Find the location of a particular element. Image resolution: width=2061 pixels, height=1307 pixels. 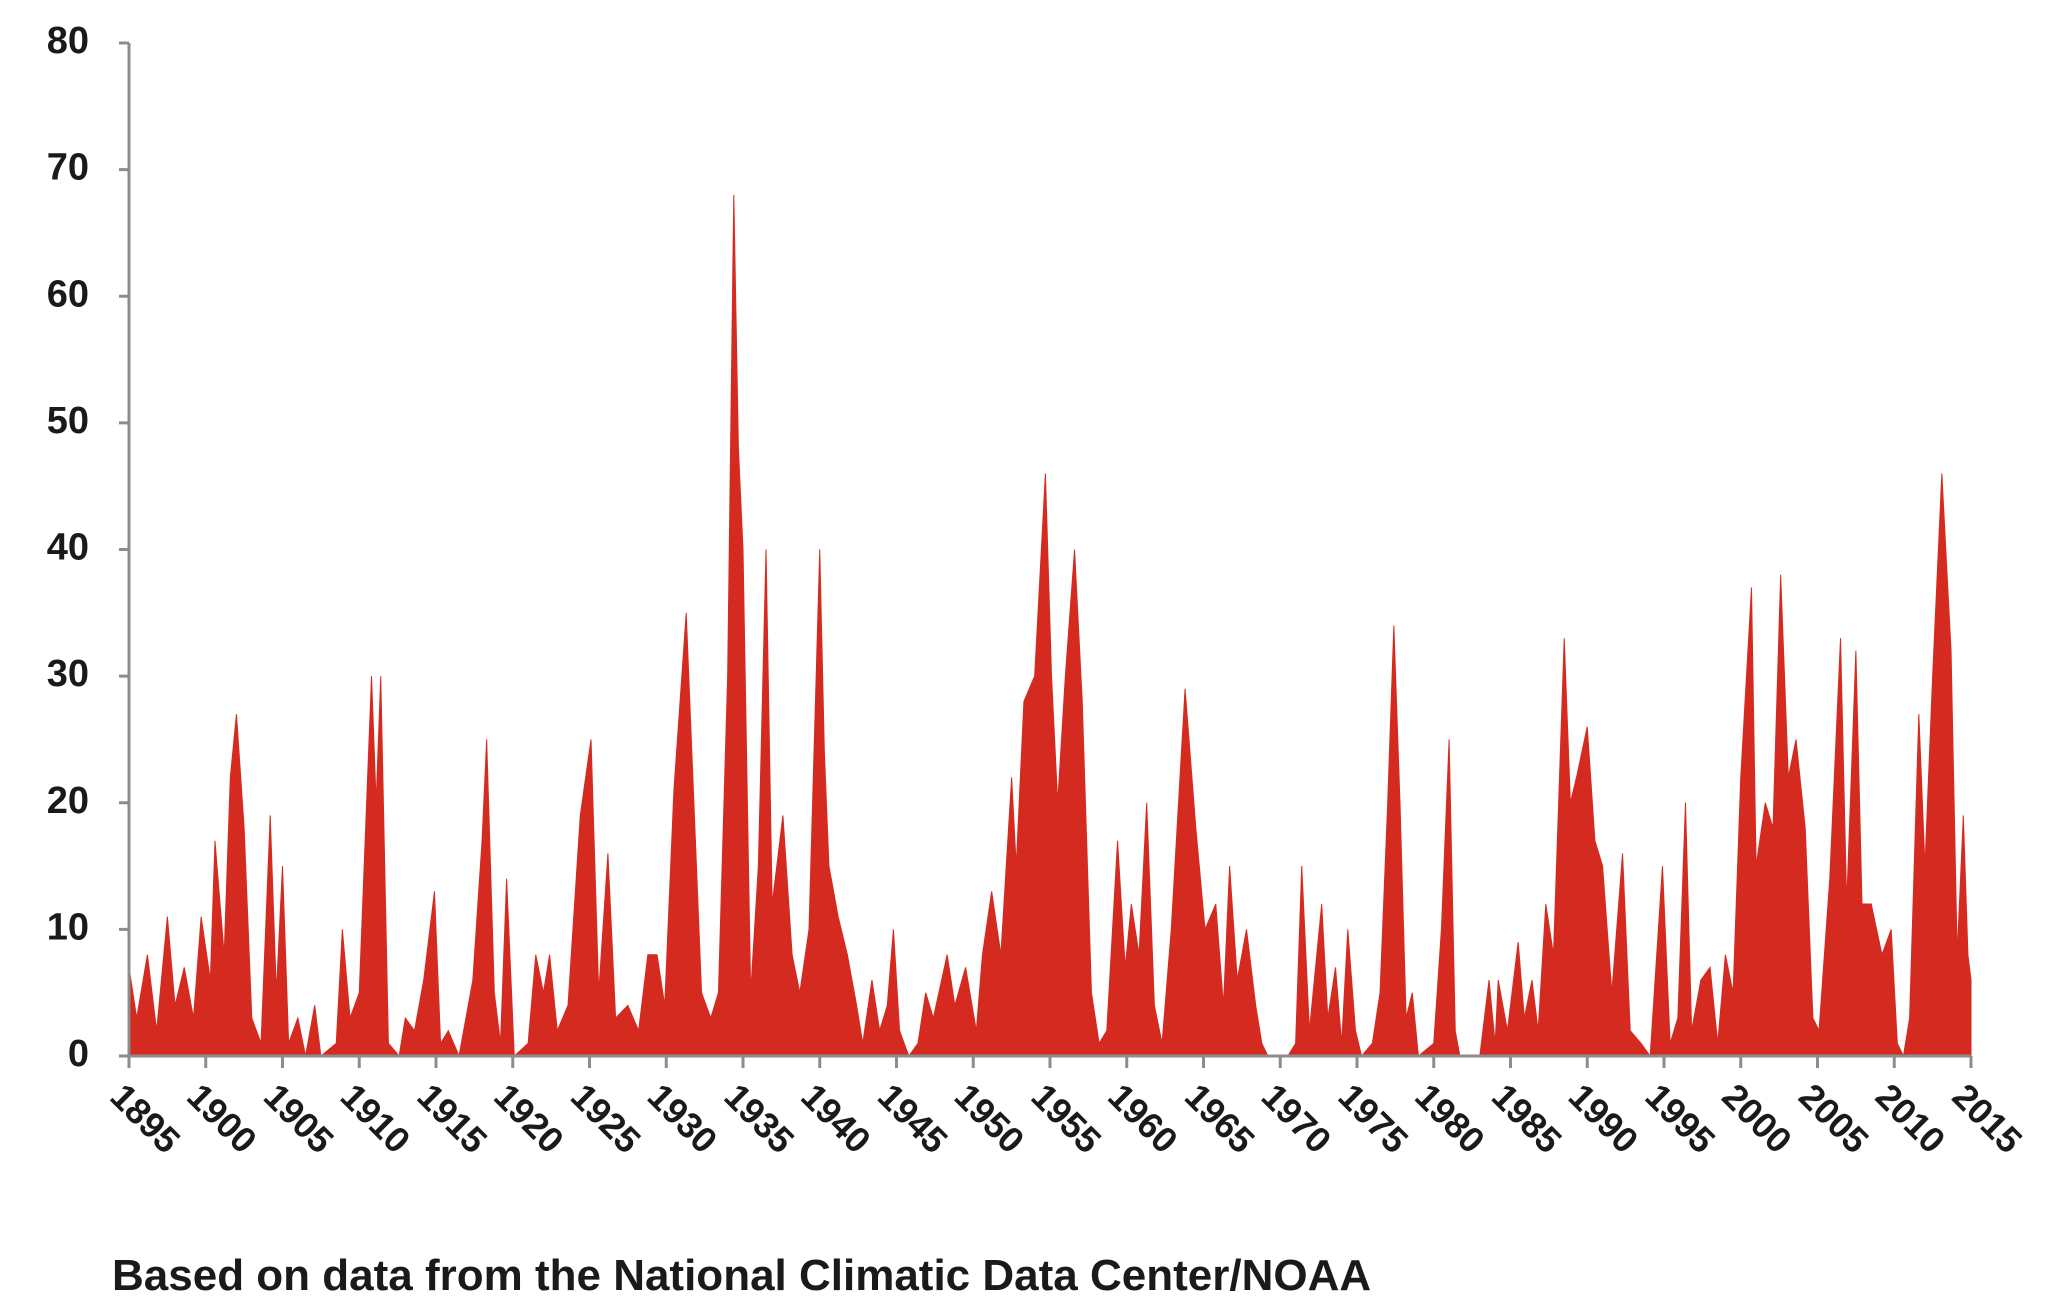

x-tick-label: 1995 is located at coordinates (1681, 1118).